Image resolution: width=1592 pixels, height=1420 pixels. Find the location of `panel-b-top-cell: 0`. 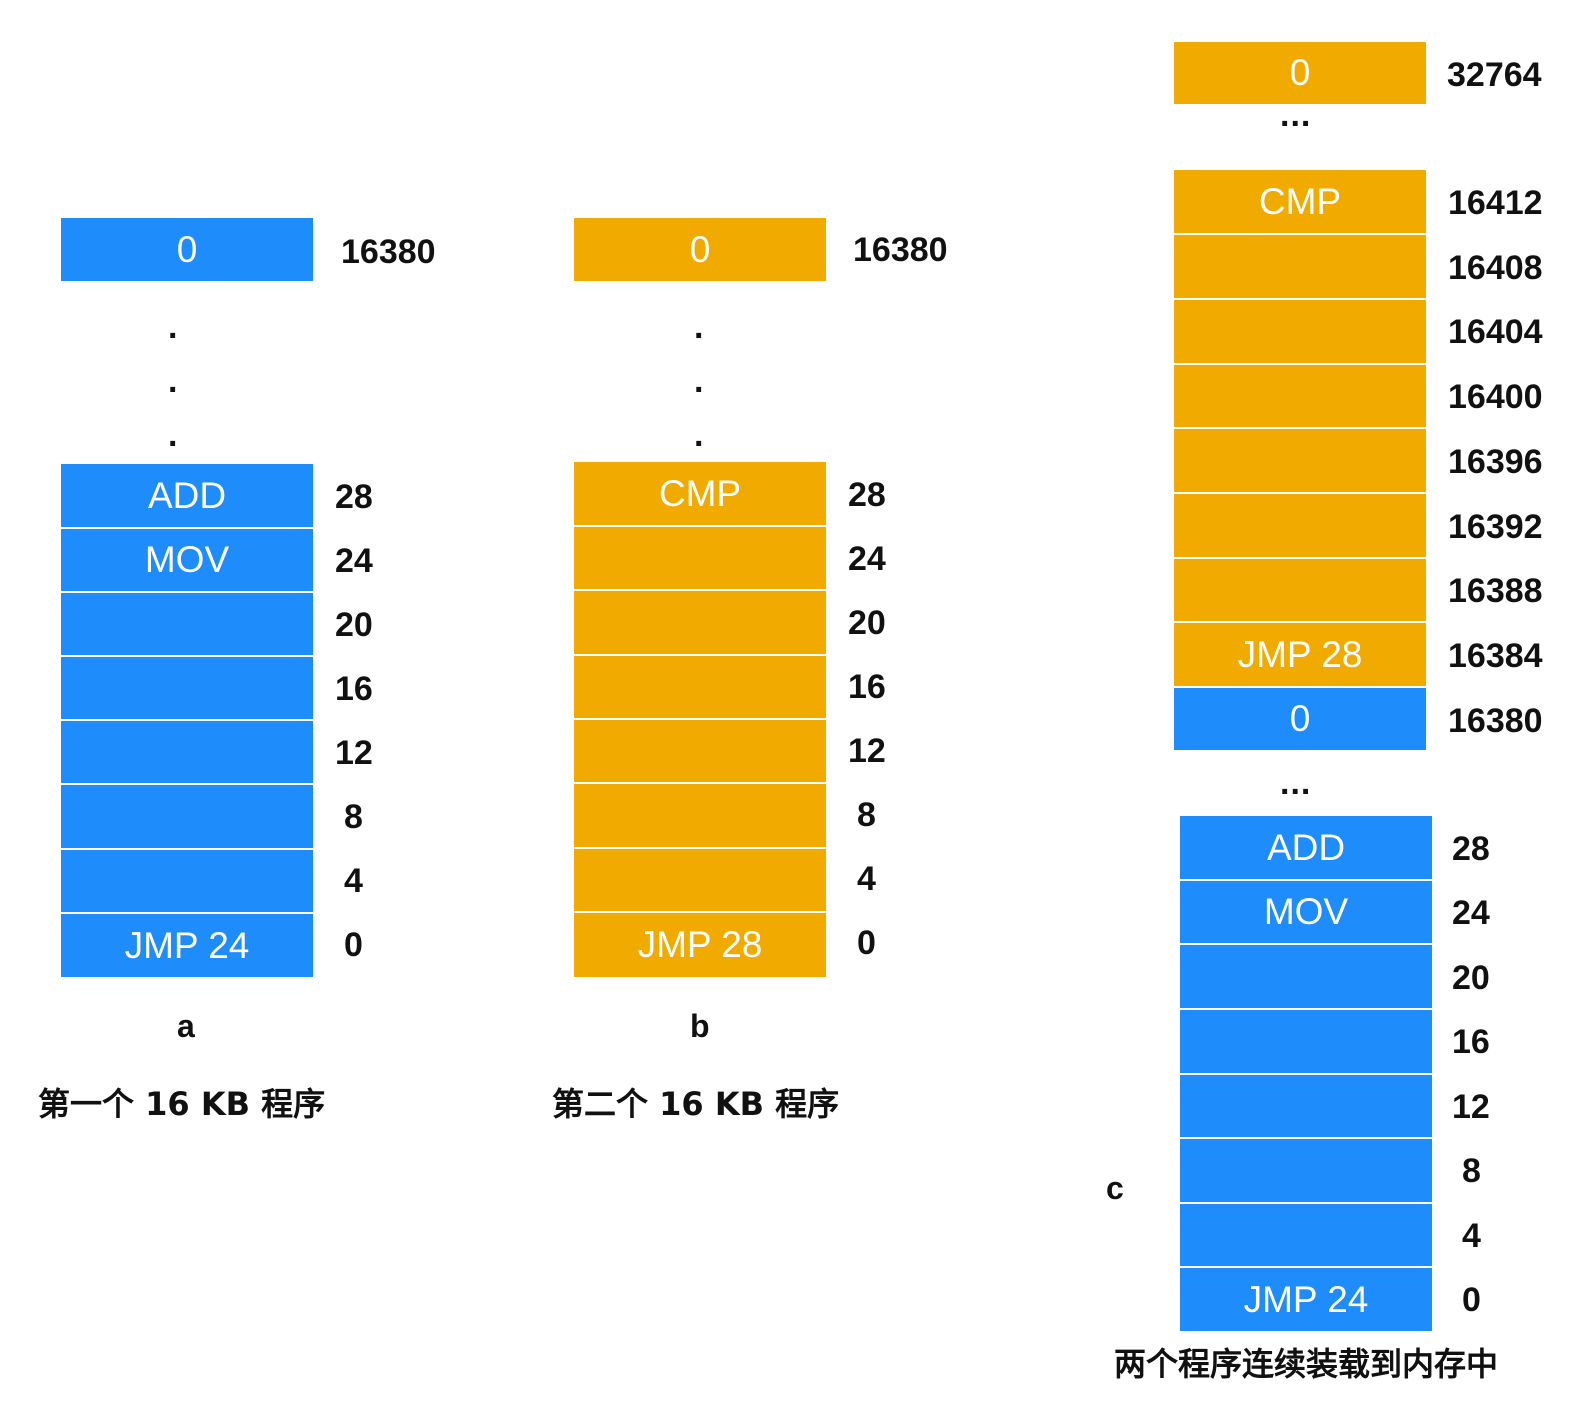

panel-b-top-cell: 0 is located at coordinates (700, 249).